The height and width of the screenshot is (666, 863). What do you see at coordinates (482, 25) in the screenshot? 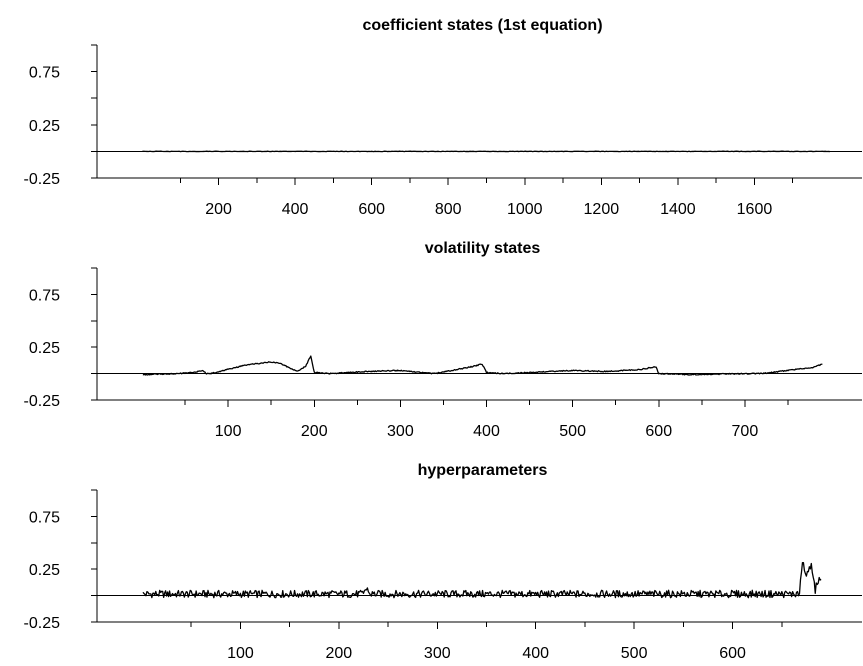
I see `panel-title: coefficient states (1st equation)` at bounding box center [482, 25].